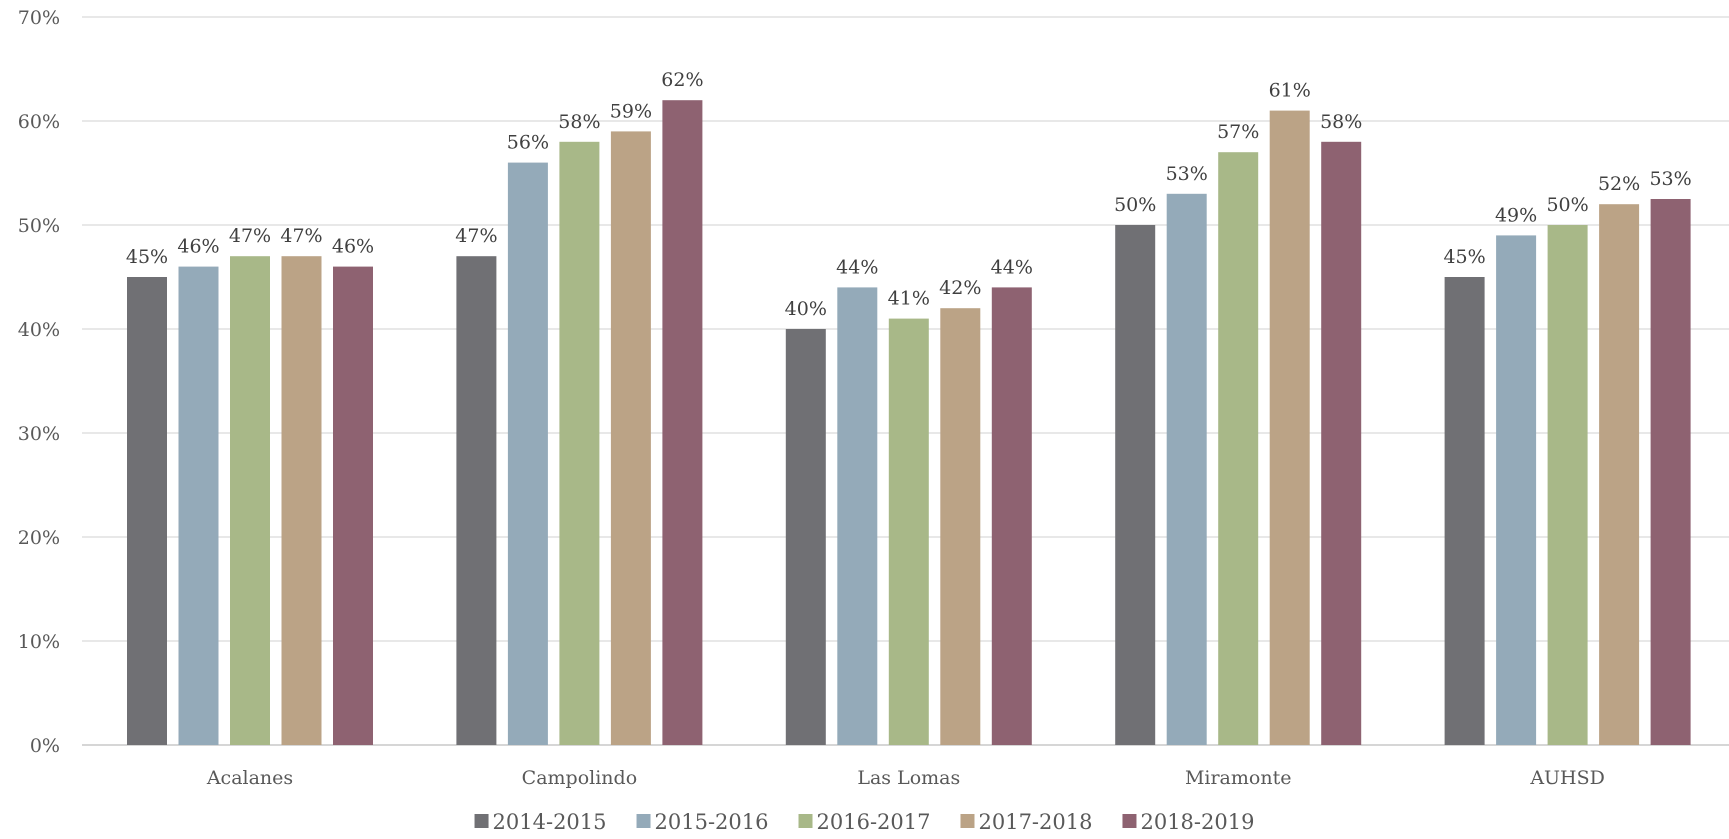 The height and width of the screenshot is (839, 1729). I want to click on y-tick-label: 30%, so click(39, 434).